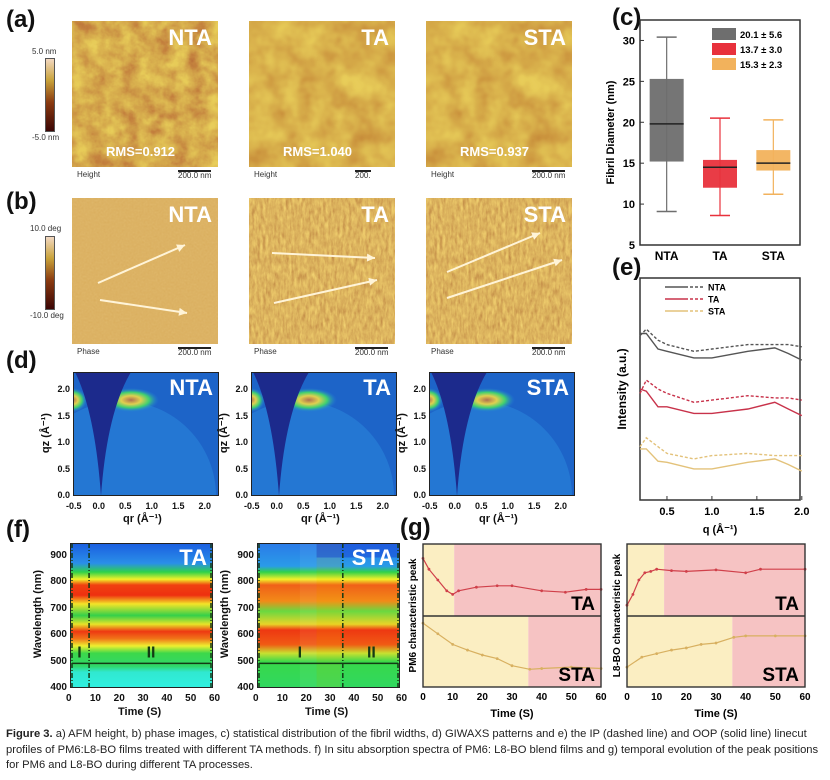  Describe the element at coordinates (601, 697) in the screenshot. I see `x-tick-label: 60` at that location.